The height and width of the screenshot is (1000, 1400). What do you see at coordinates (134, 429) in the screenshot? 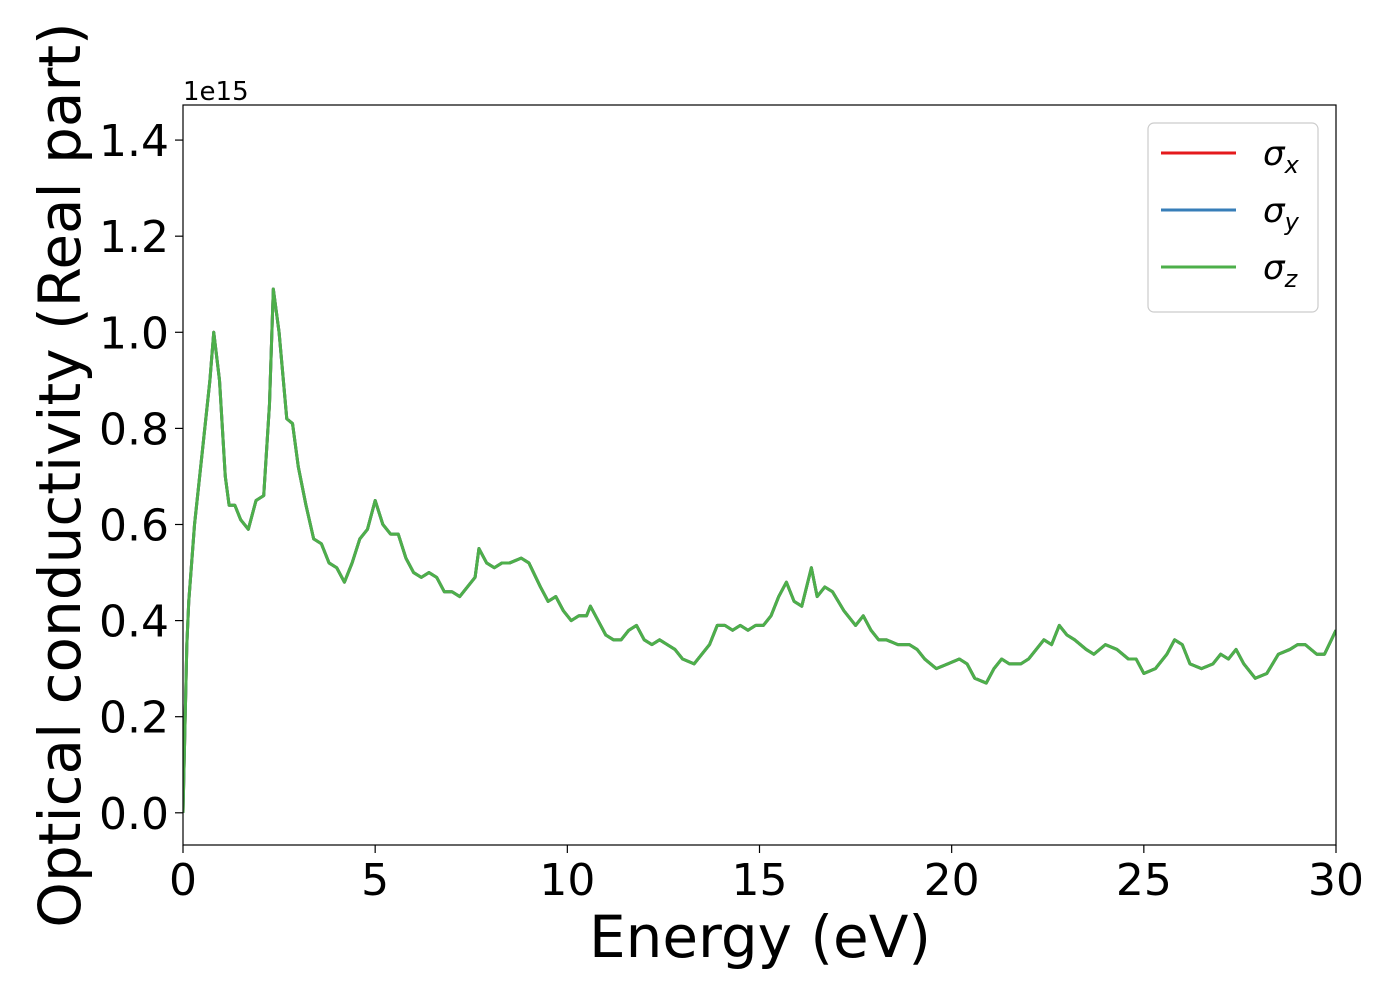
I see `y-tick-label: 0.8` at bounding box center [134, 429].